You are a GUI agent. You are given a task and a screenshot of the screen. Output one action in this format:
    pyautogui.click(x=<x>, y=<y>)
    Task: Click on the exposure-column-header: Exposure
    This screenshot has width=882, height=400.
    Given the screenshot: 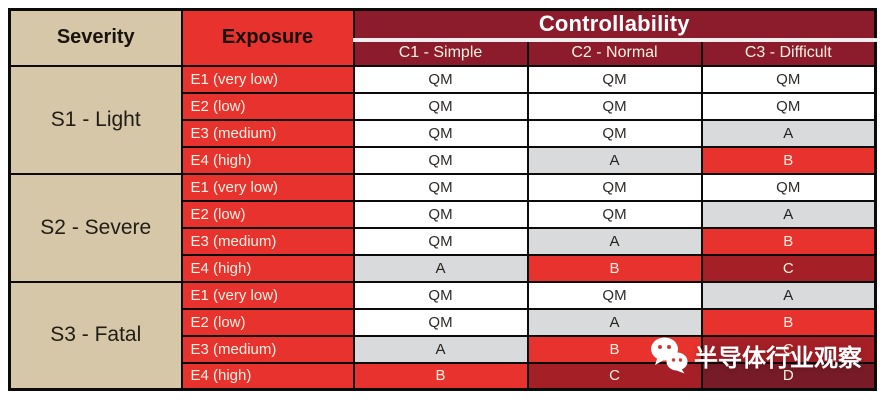 What is the action you would take?
    pyautogui.click(x=267, y=37)
    